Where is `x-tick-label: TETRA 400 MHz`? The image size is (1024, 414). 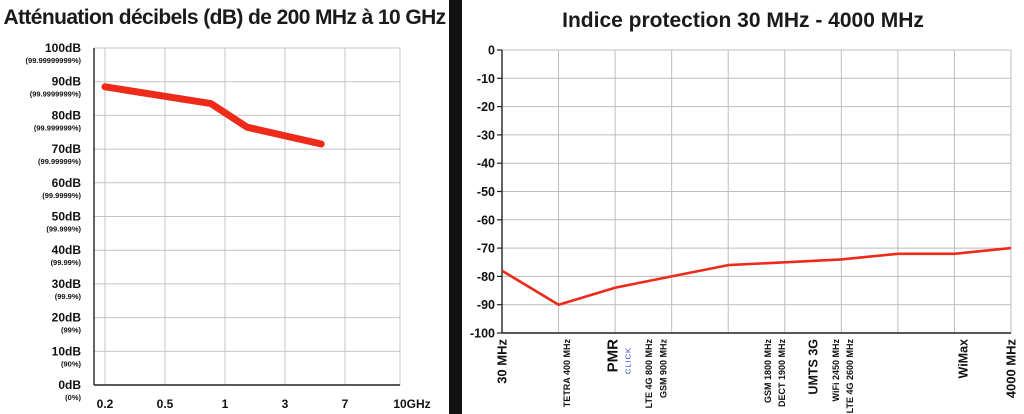
x-tick-label: TETRA 400 MHz is located at coordinates (567, 373).